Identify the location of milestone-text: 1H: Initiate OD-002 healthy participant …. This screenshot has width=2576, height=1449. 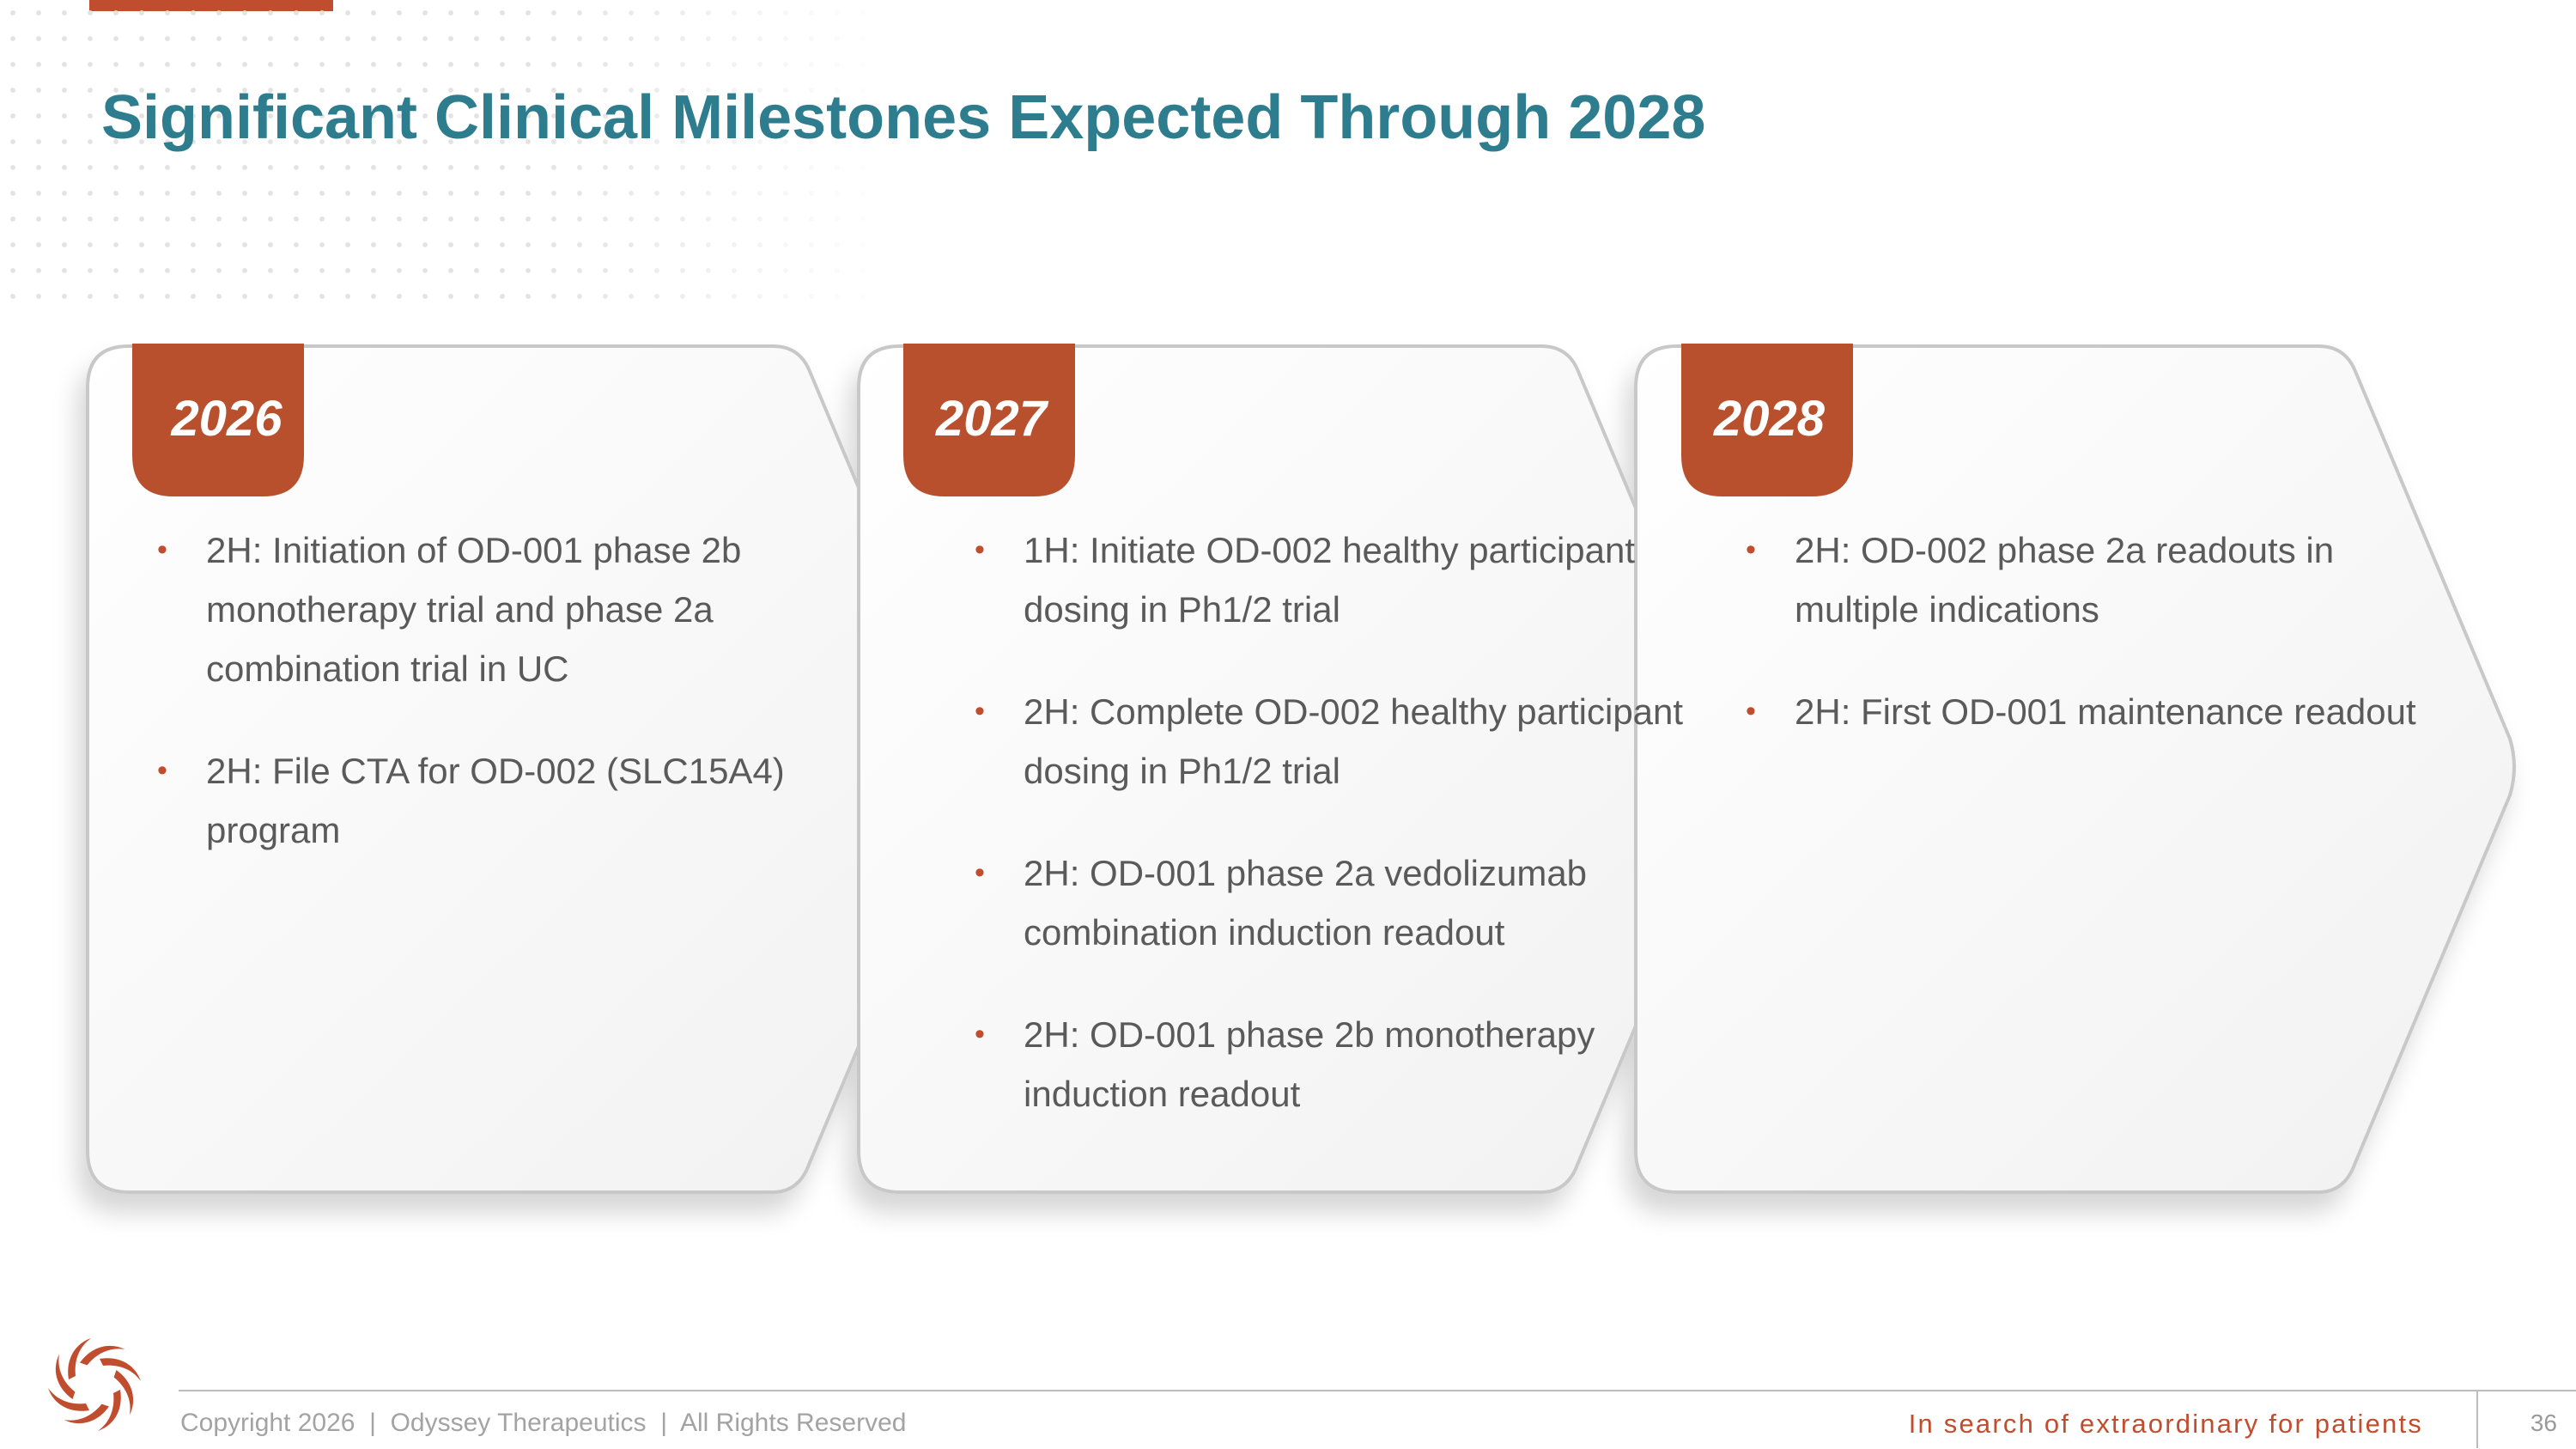
(1330, 580).